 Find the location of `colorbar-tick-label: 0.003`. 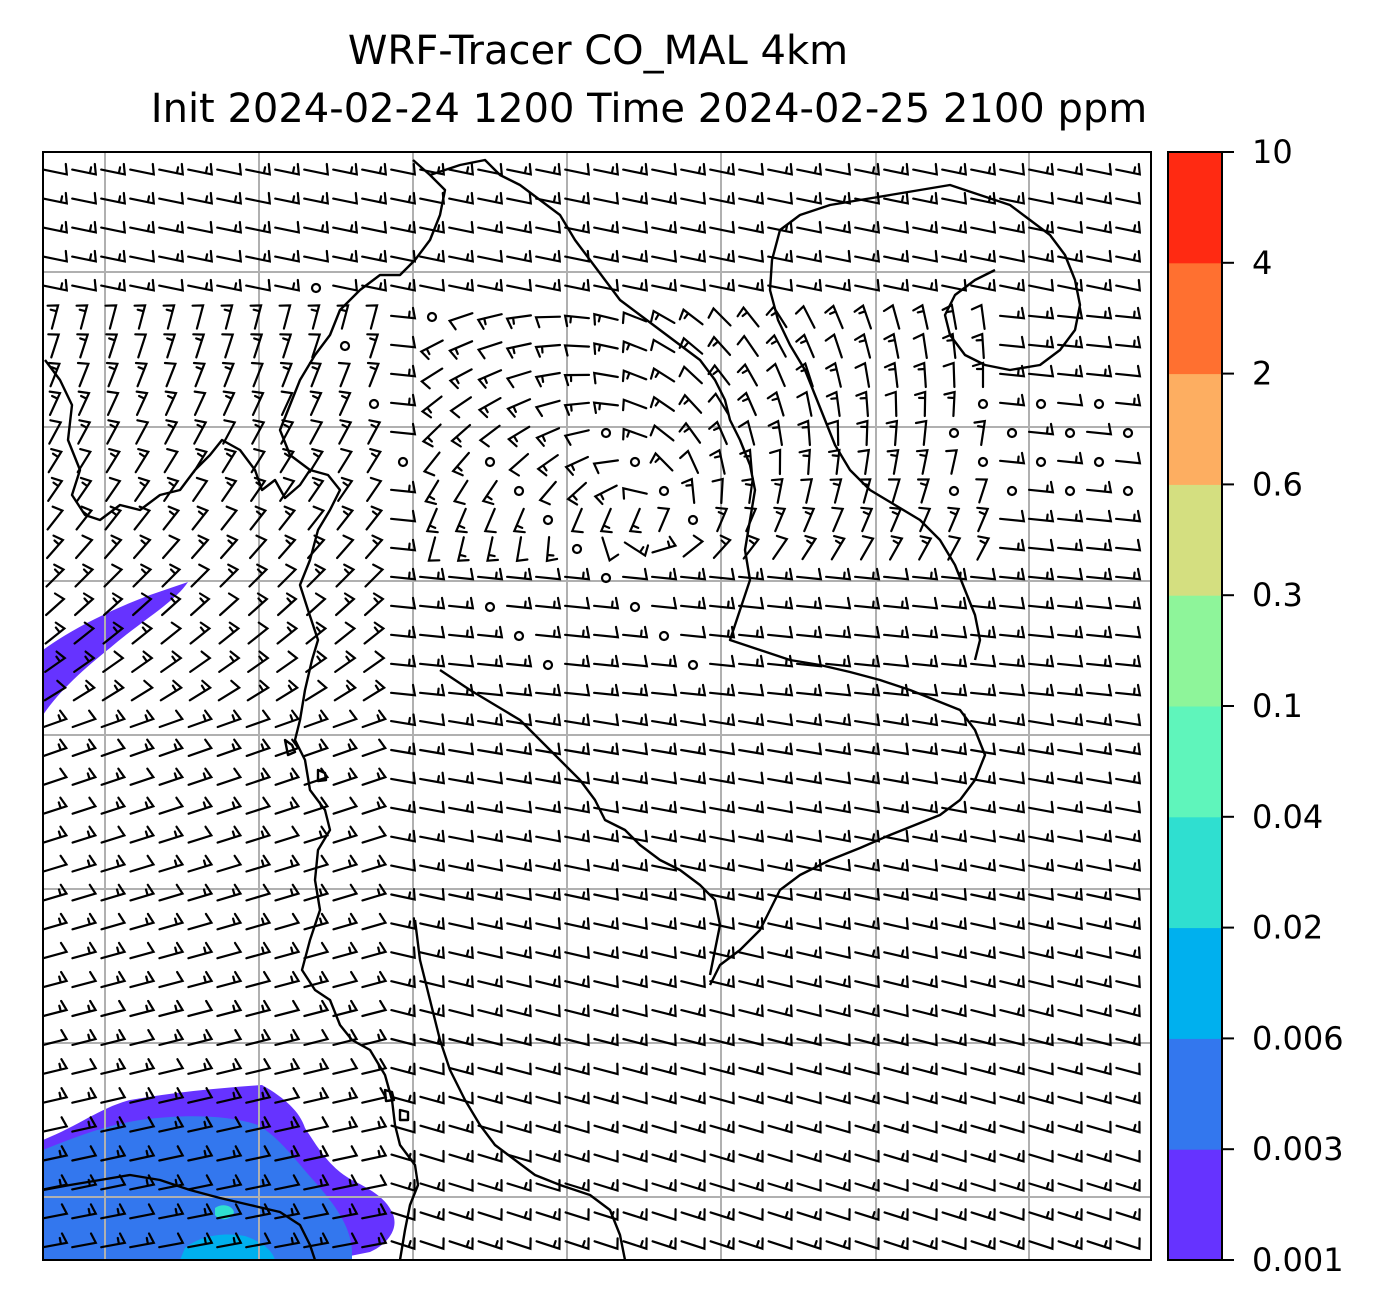

colorbar-tick-label: 0.003 is located at coordinates (1298, 1149).